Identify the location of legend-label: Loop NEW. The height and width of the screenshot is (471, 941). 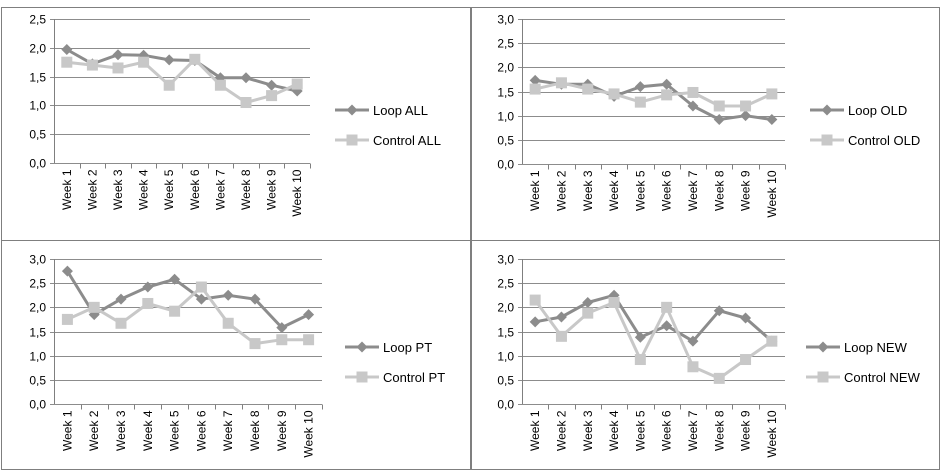
(876, 347).